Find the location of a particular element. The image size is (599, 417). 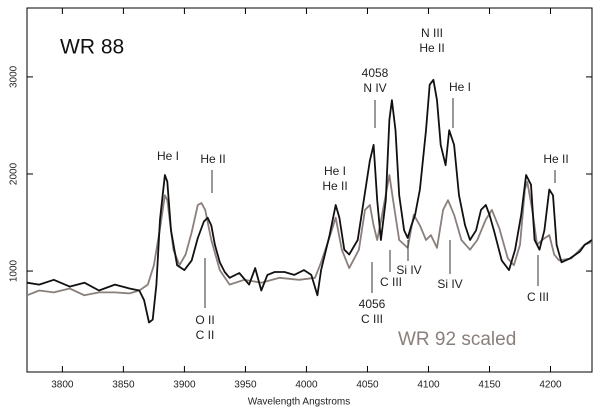

x-tick-label: 3800 is located at coordinates (62, 385).